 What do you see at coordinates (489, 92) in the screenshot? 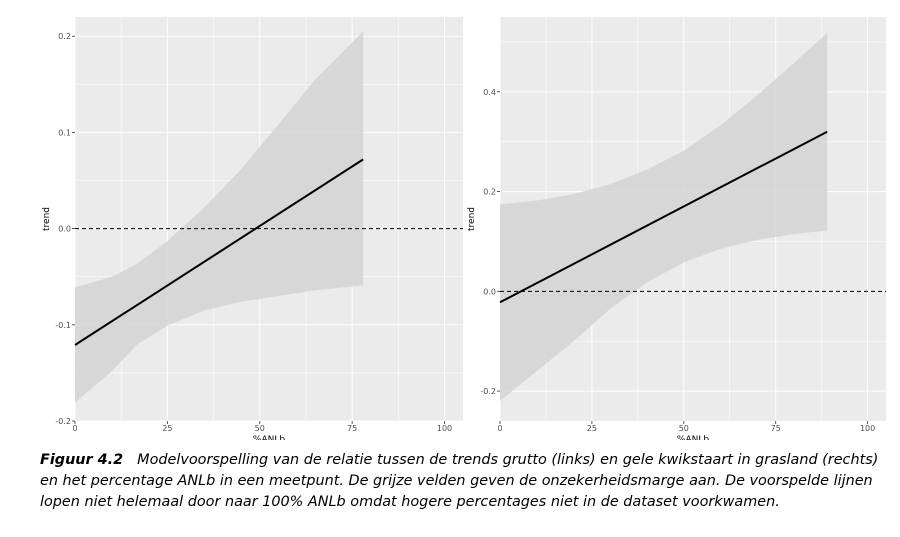
I see `right-y-tick-label: 0.4` at bounding box center [489, 92].